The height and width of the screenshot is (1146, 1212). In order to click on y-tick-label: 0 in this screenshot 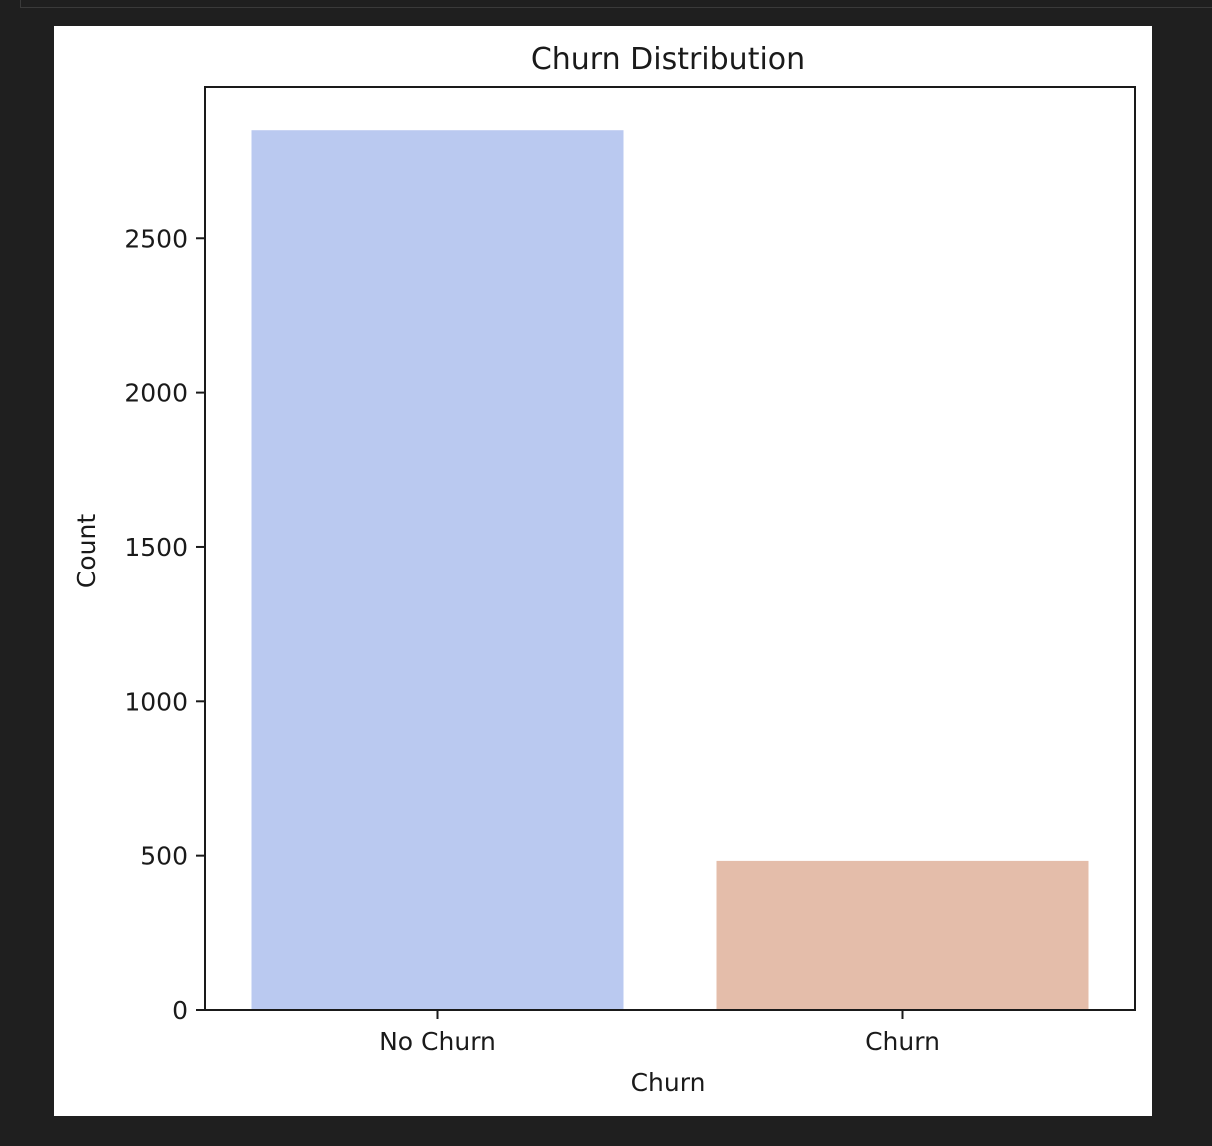, I will do `click(180, 1010)`.